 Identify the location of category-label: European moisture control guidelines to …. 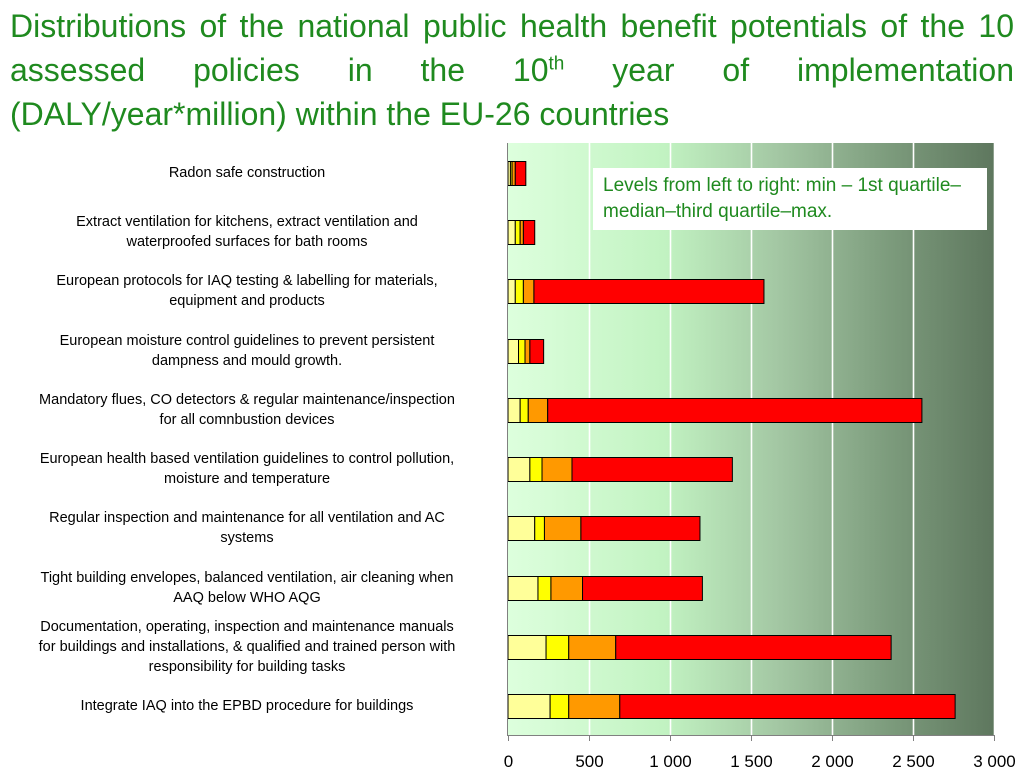
(247, 350).